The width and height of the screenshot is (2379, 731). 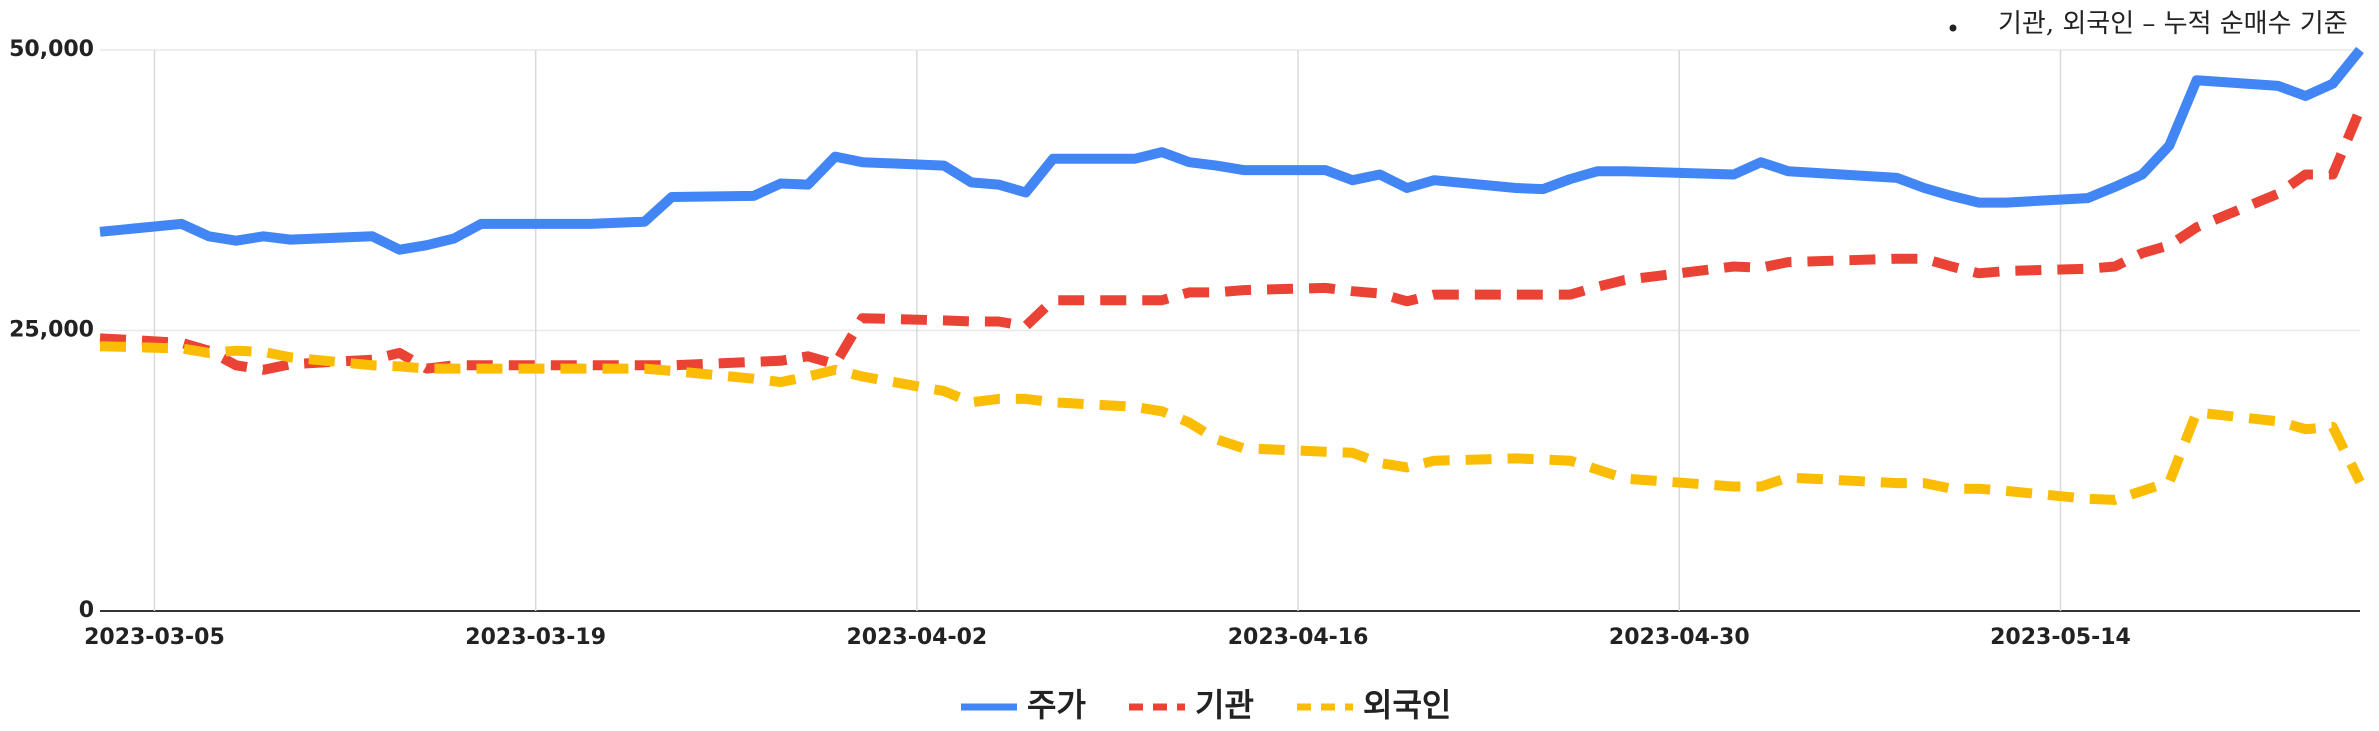 I want to click on legend-label: 기관, so click(x=1224, y=705).